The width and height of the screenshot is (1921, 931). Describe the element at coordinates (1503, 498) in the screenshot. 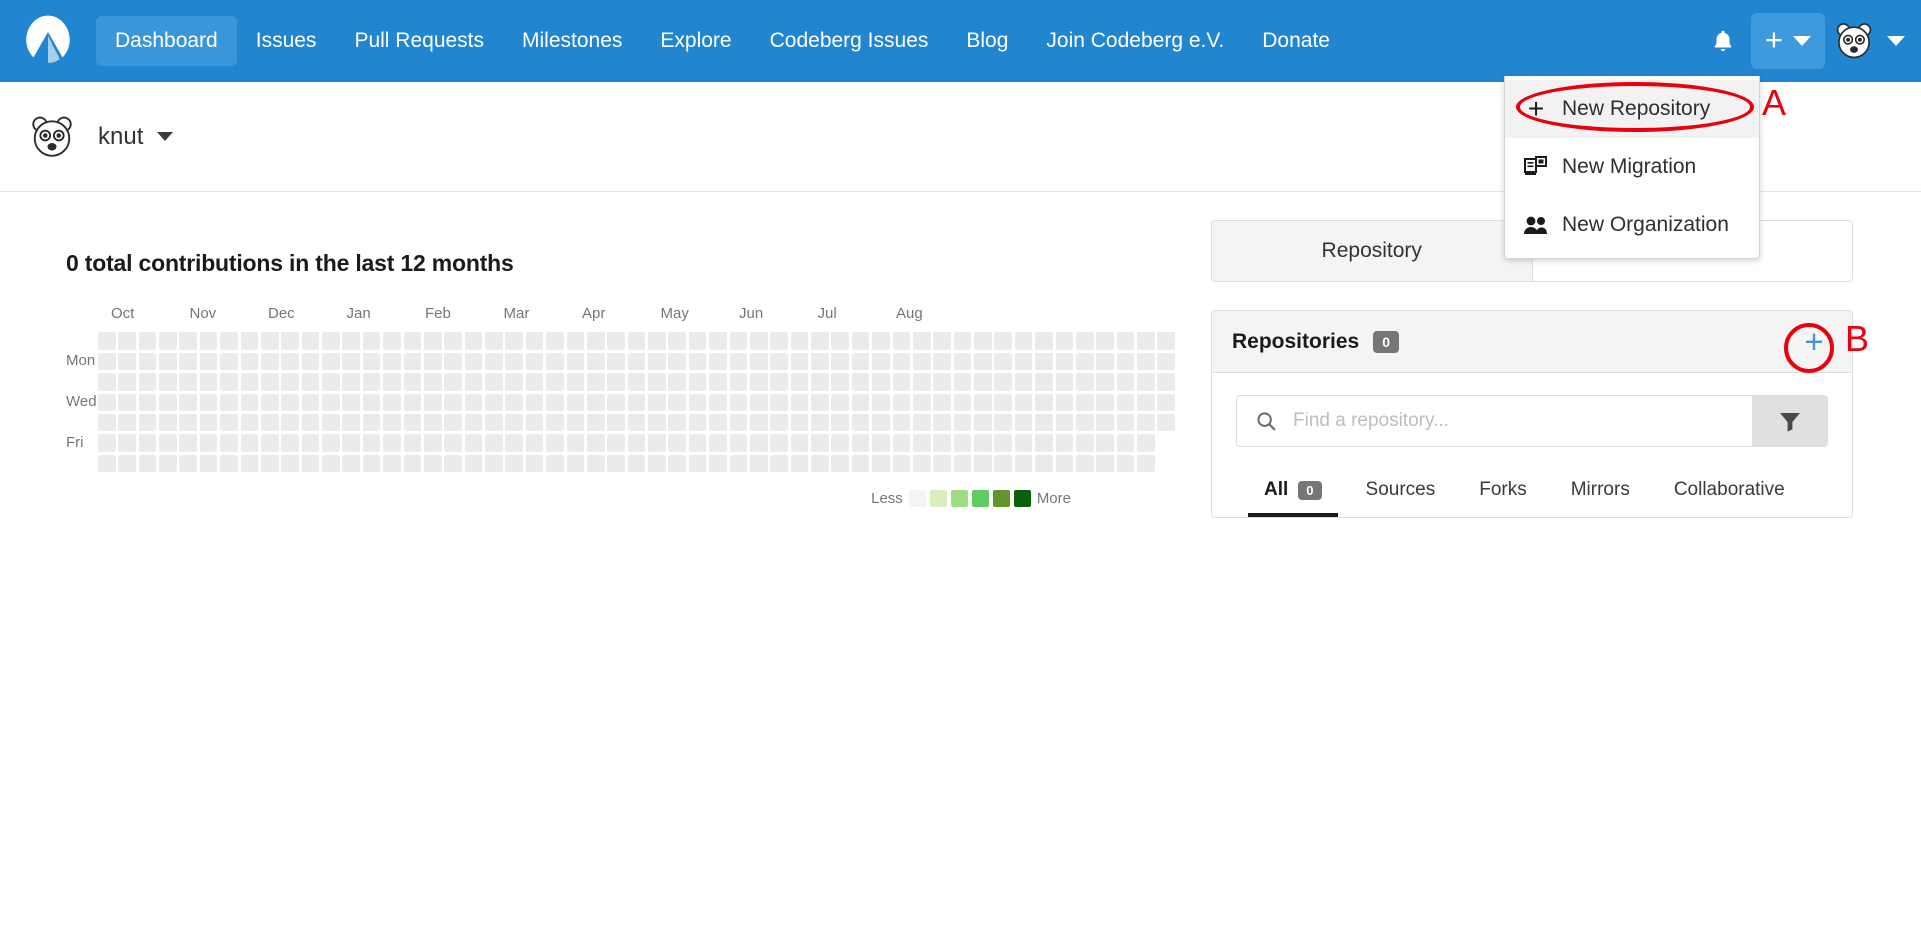

I see `repo-tab-forks: Forks` at that location.